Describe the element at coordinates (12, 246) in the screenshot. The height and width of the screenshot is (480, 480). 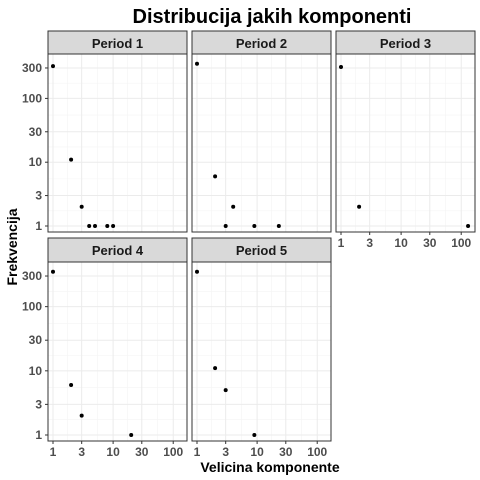
I see `y-axis-title: Frekvencija` at that location.